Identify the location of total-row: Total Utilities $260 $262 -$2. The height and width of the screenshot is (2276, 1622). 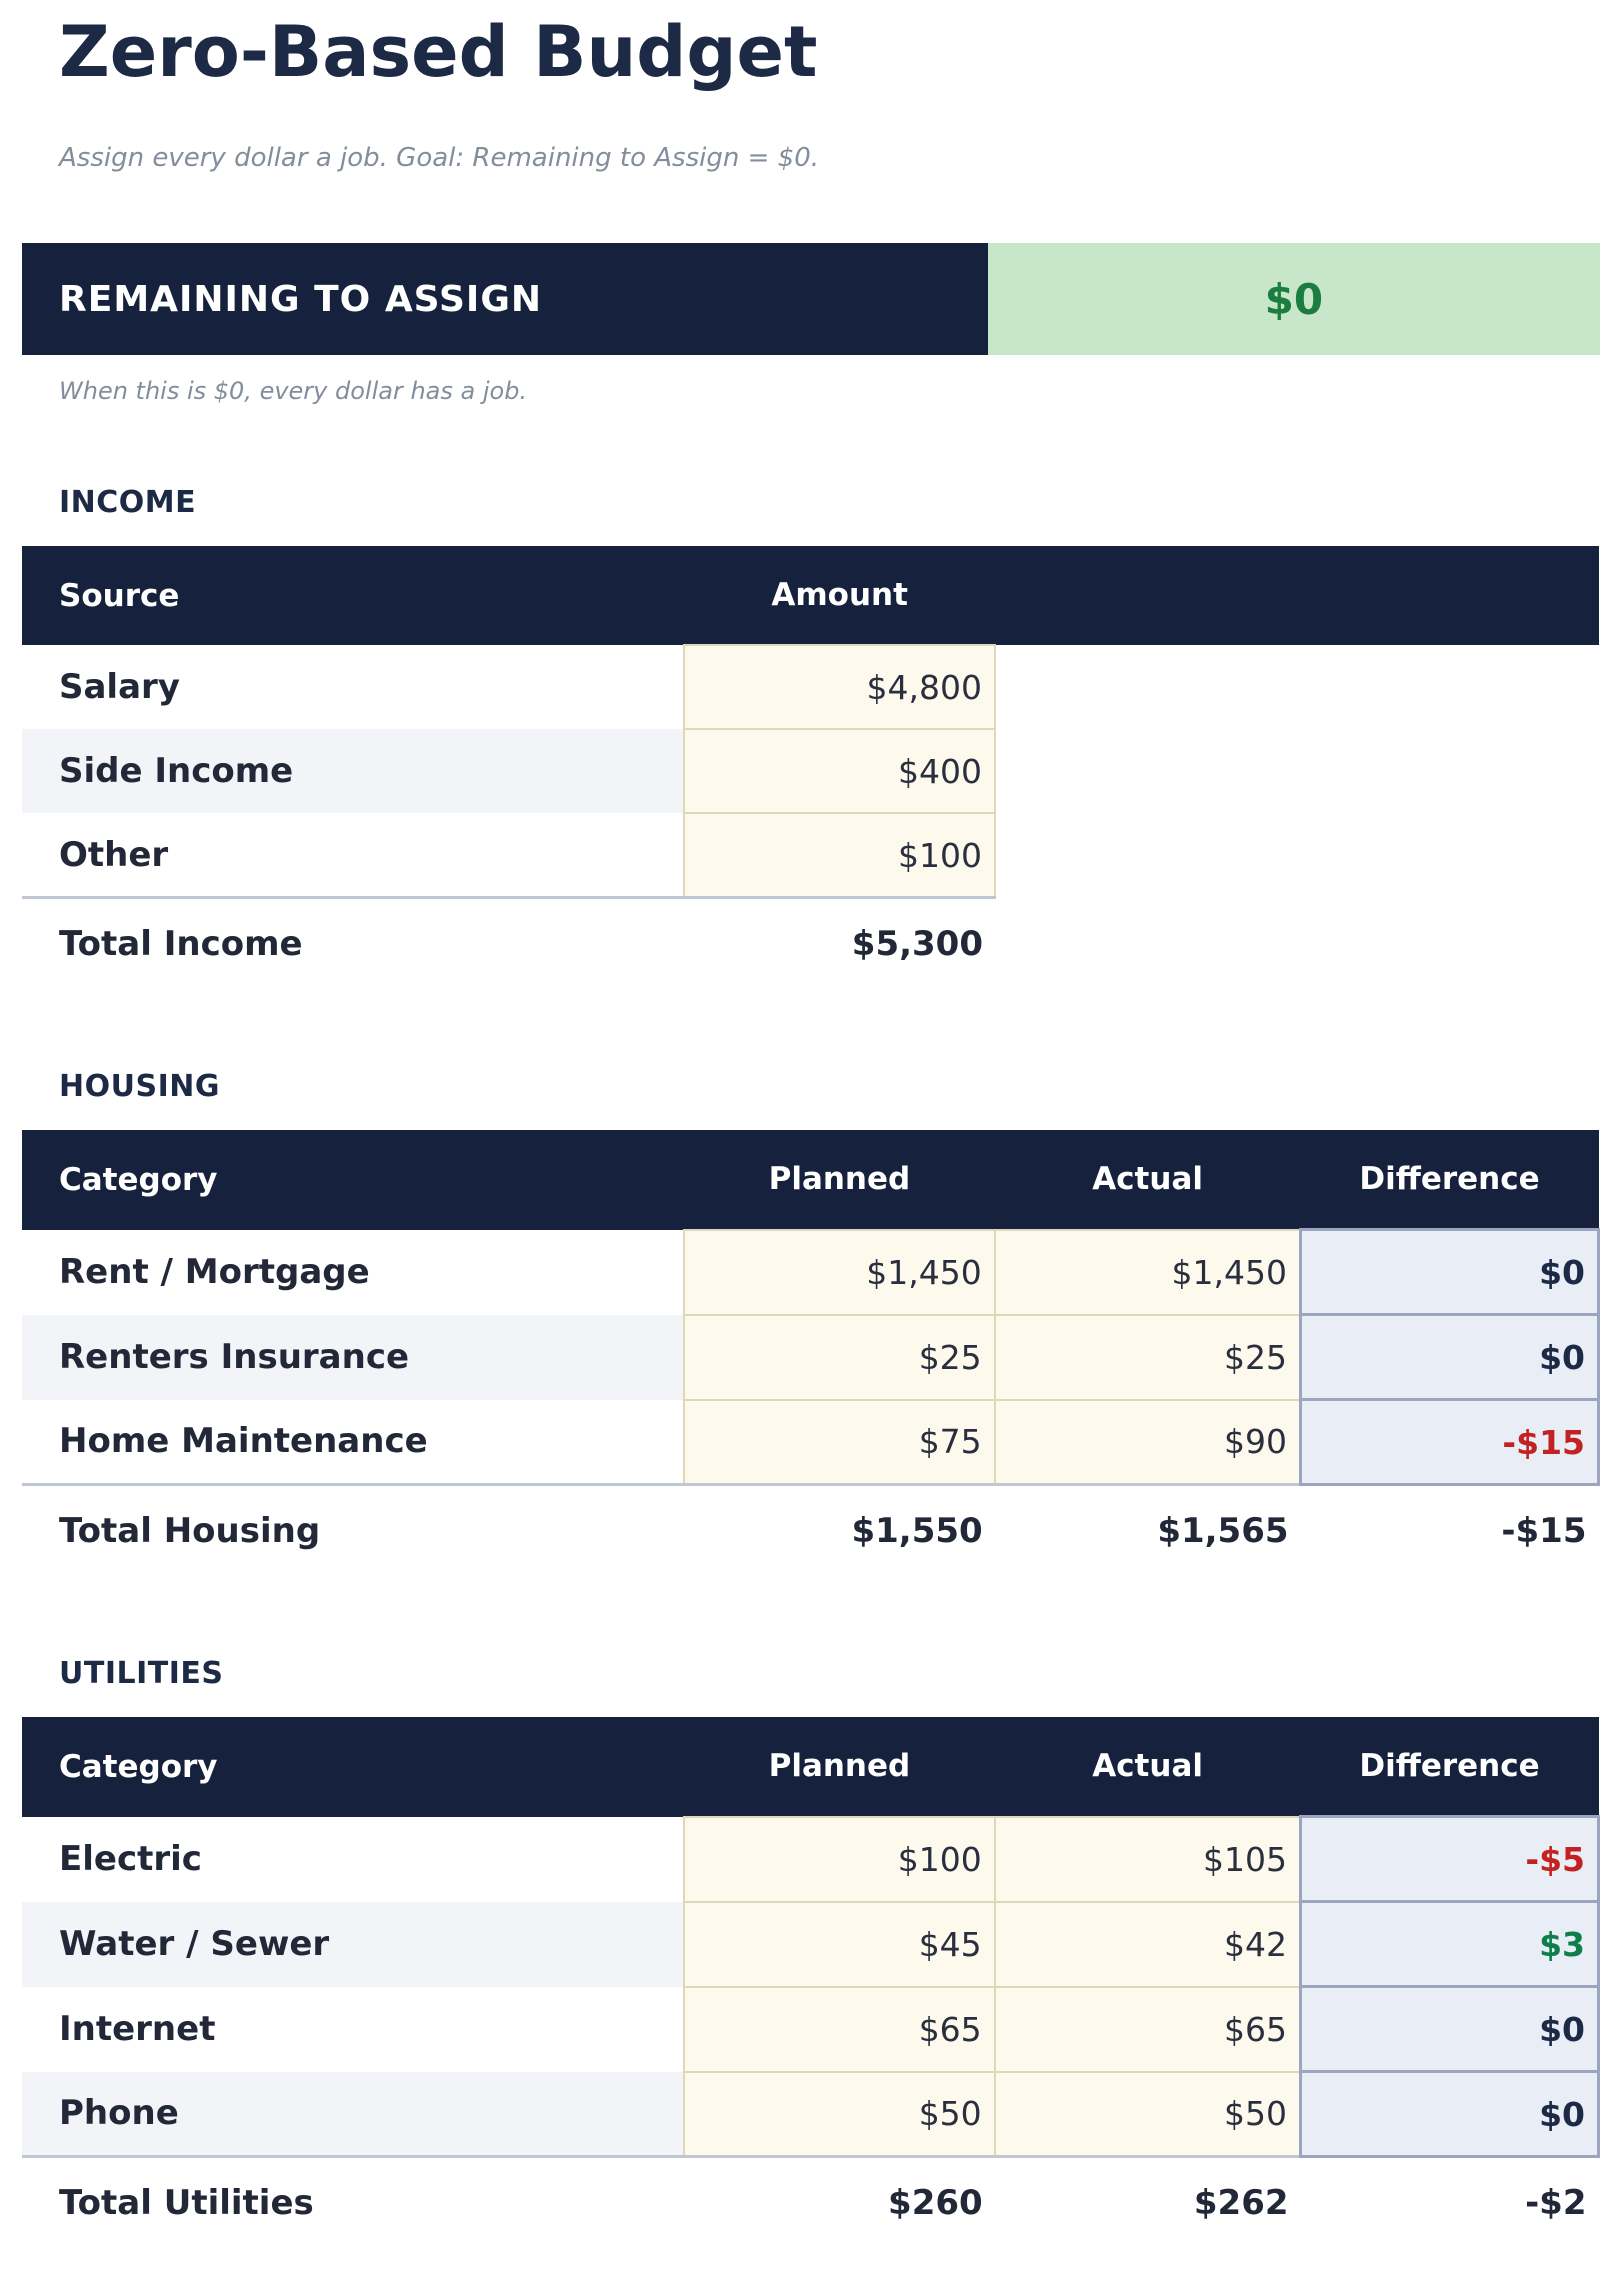
(810, 2201).